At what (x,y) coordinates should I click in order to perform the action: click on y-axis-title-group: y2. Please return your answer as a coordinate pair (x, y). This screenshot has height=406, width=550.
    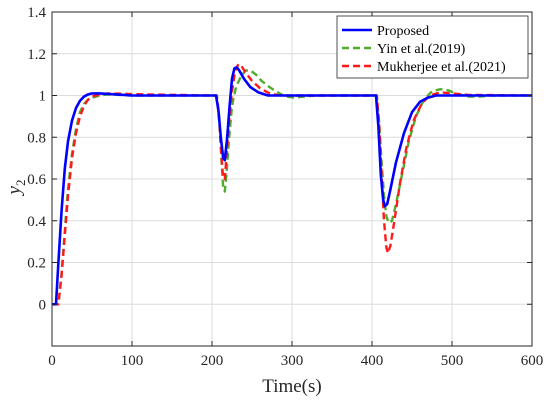
    Looking at the image, I should click on (16, 188).